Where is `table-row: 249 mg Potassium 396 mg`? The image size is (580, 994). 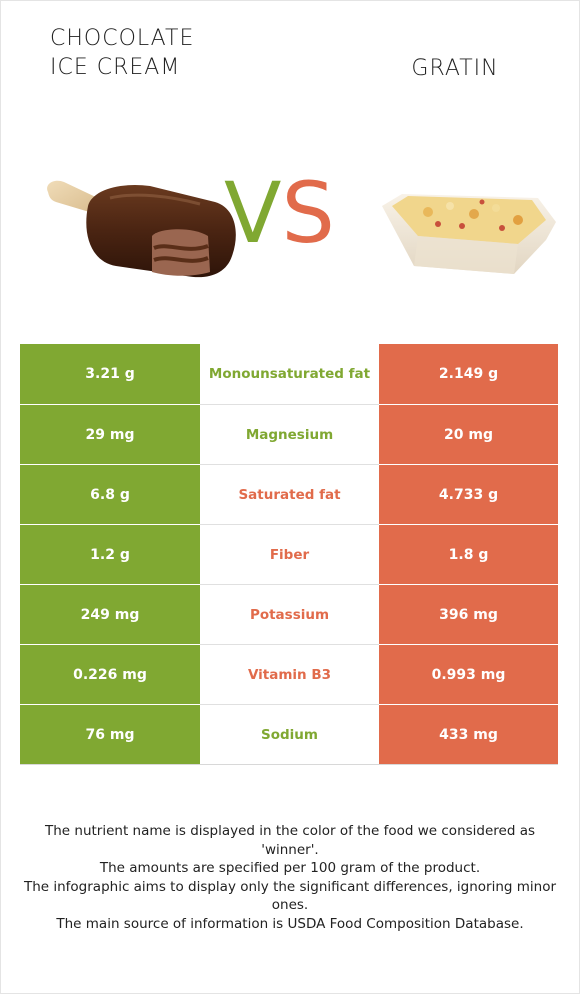 table-row: 249 mg Potassium 396 mg is located at coordinates (289, 614).